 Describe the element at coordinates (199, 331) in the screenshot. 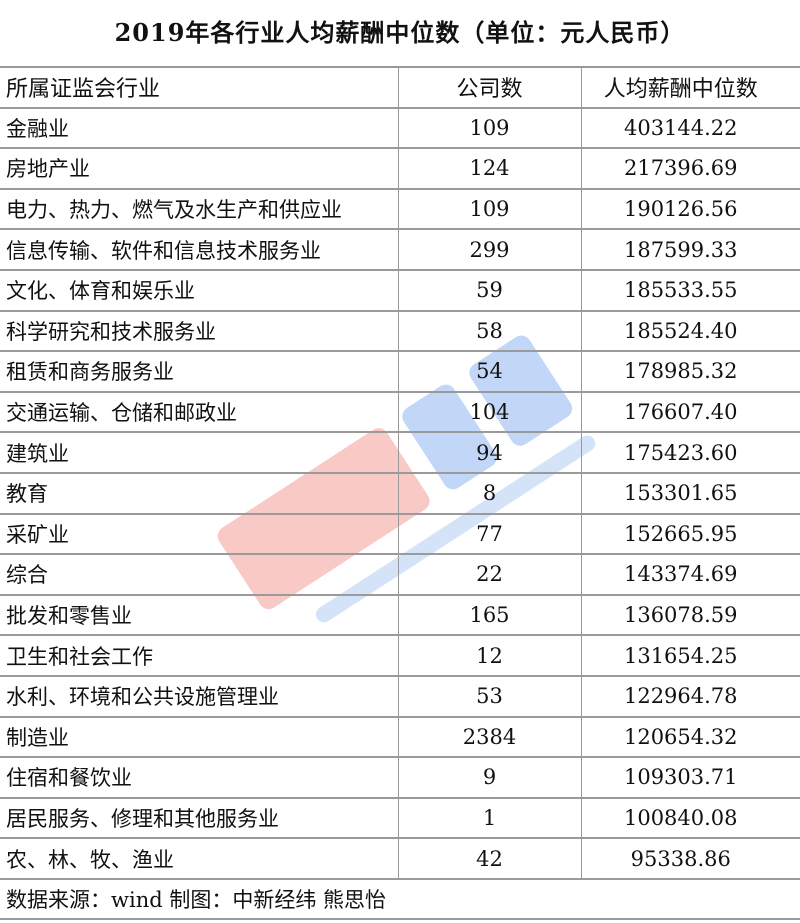

I see `industry-cell: 科学研究和技术服务业` at that location.